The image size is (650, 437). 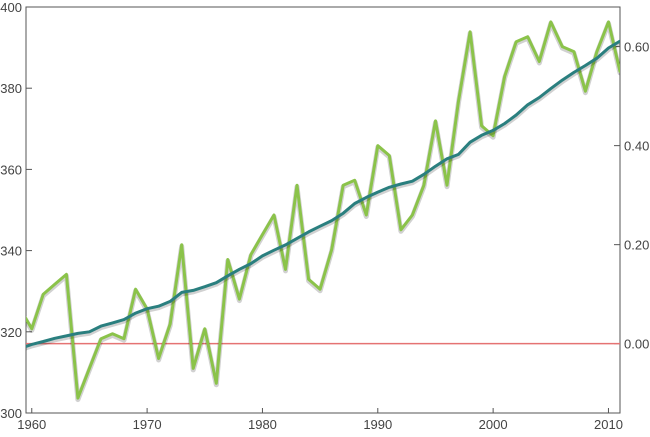 I want to click on y-right-tick-label: 0.00, so click(x=636, y=344).